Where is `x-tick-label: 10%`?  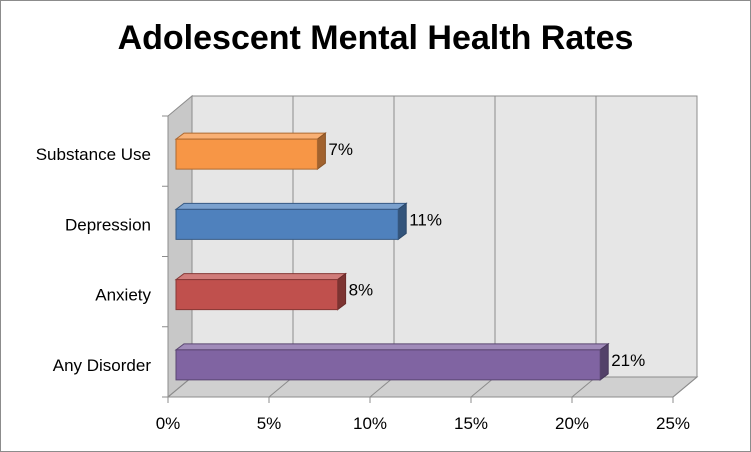 x-tick-label: 10% is located at coordinates (370, 423).